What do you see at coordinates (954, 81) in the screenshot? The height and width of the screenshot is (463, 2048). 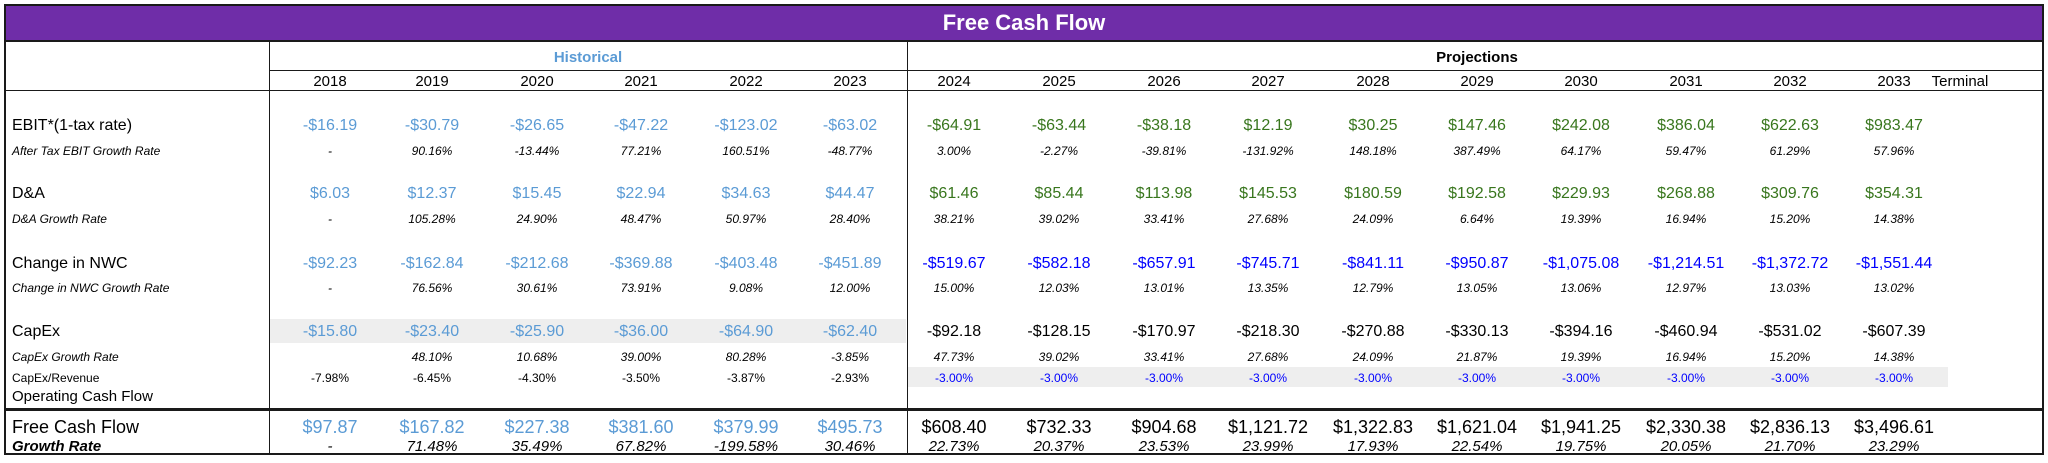 I see `year-header-2024: 2024` at bounding box center [954, 81].